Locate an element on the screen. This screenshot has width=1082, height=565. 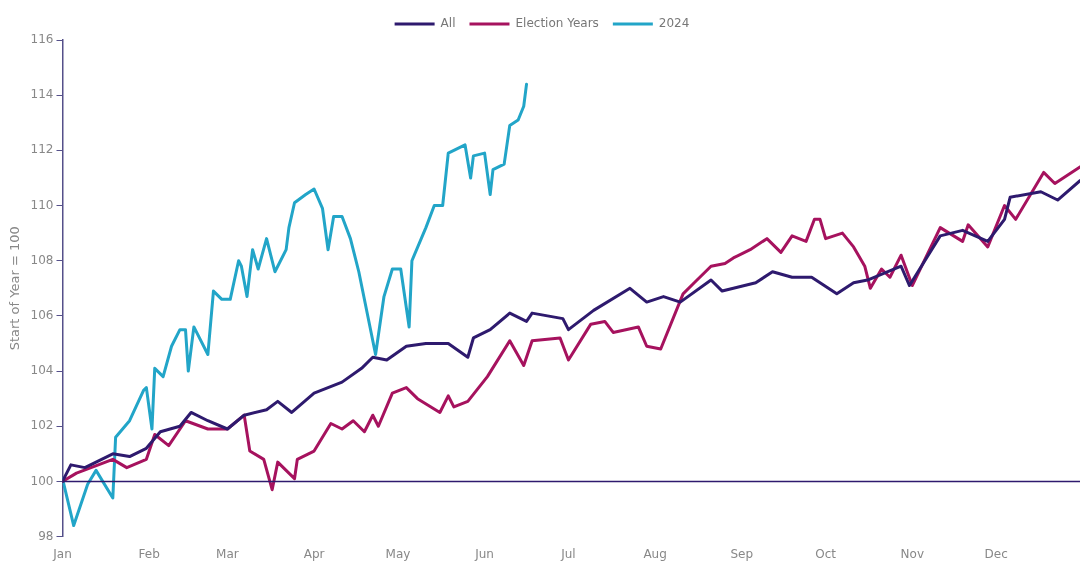
x-tick-label: Aug is located at coordinates (655, 553).